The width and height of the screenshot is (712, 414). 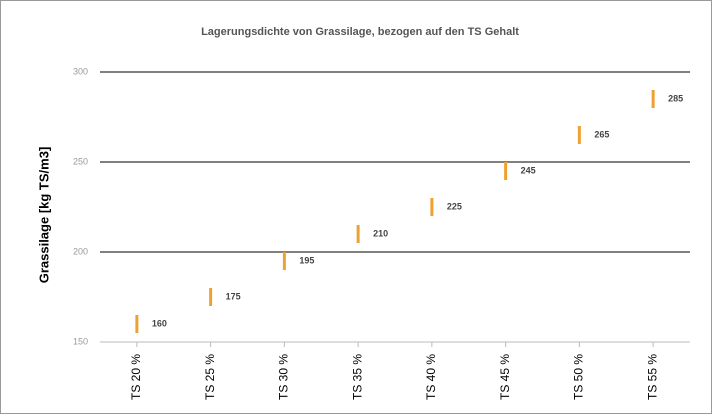 I want to click on data-label: 160, so click(x=159, y=323).